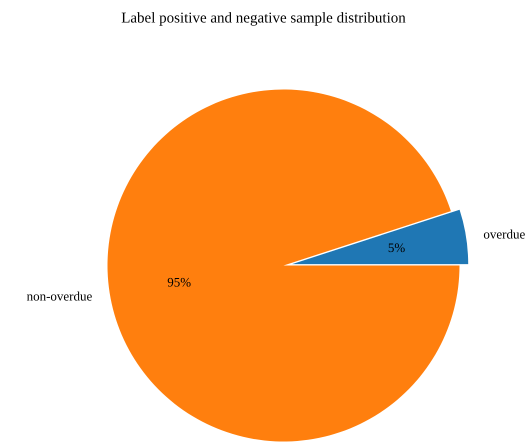  I want to click on slice-label: non-overdue, so click(59, 296).